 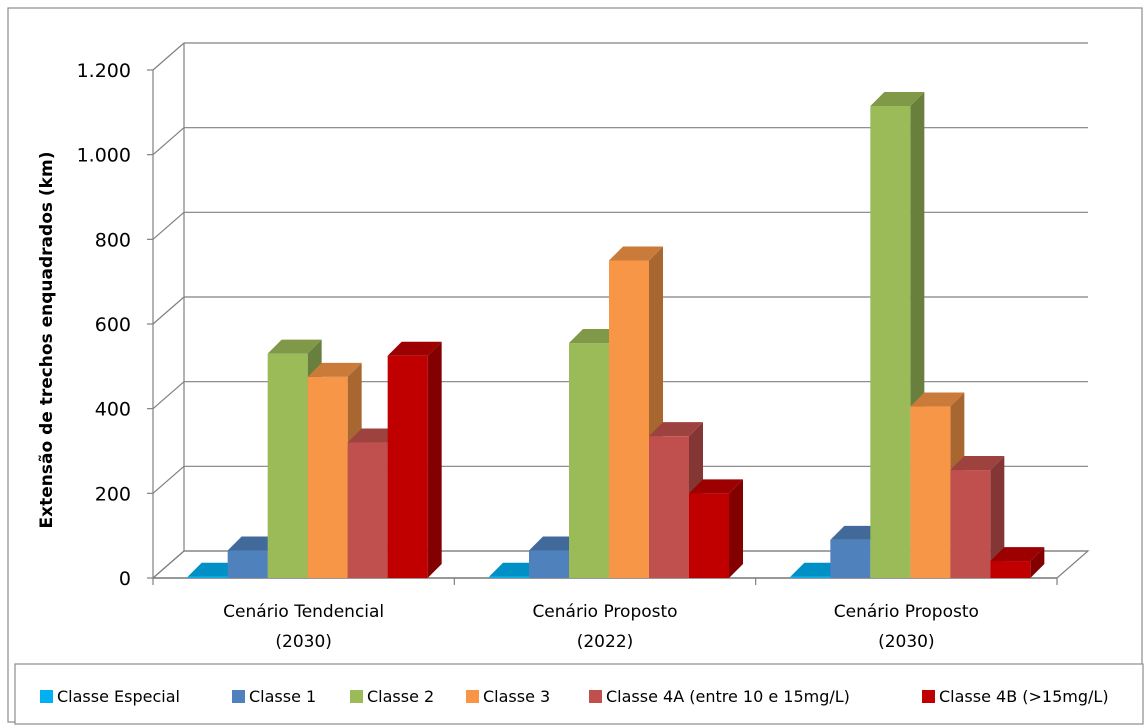 I want to click on legend-label: Classe 4A (entre 10 e 15mg/L), so click(x=728, y=696).